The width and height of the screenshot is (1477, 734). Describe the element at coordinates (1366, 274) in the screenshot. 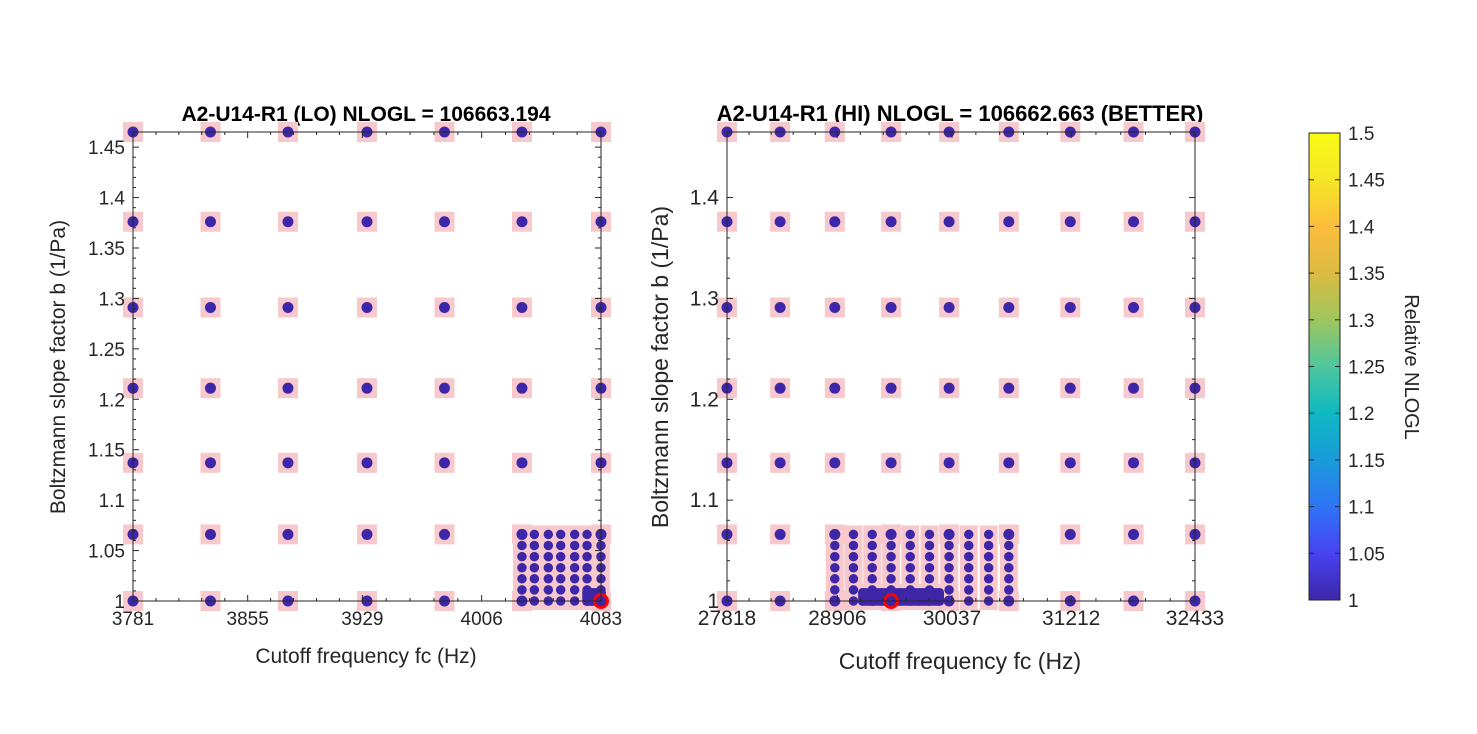

I see `colorbar-tick-label: 1.35` at that location.